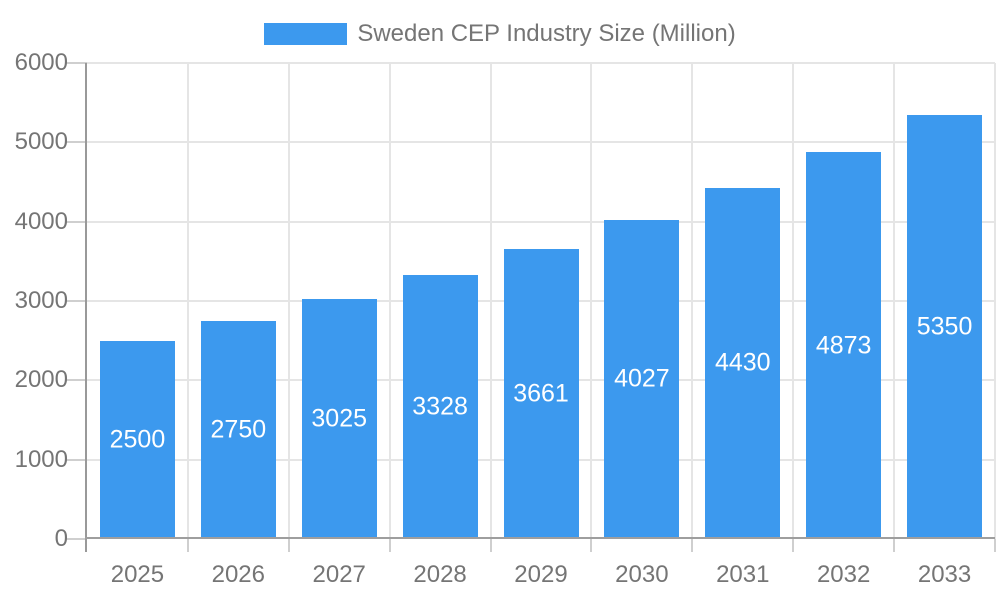  Describe the element at coordinates (541, 574) in the screenshot. I see `x-tick-label: 2029` at that location.